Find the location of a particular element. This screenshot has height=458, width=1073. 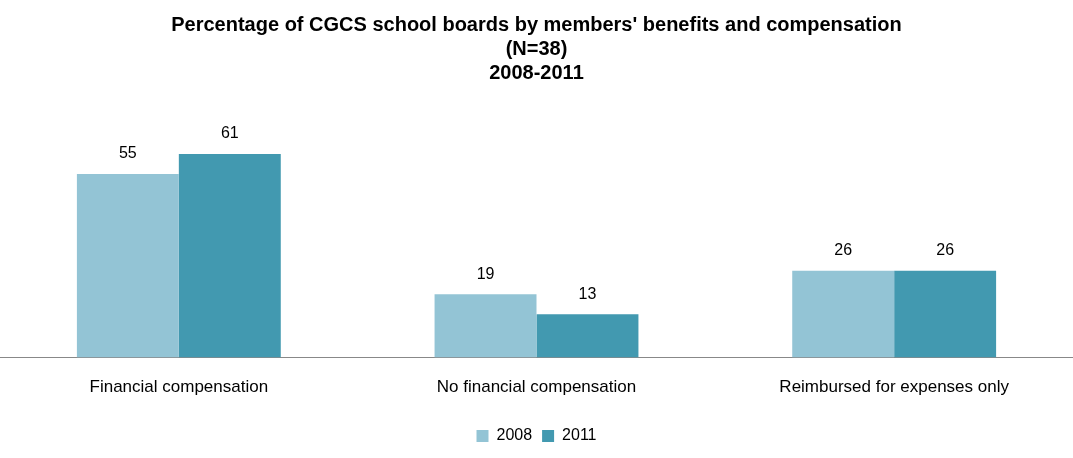

legend-label: 2011 is located at coordinates (579, 435).